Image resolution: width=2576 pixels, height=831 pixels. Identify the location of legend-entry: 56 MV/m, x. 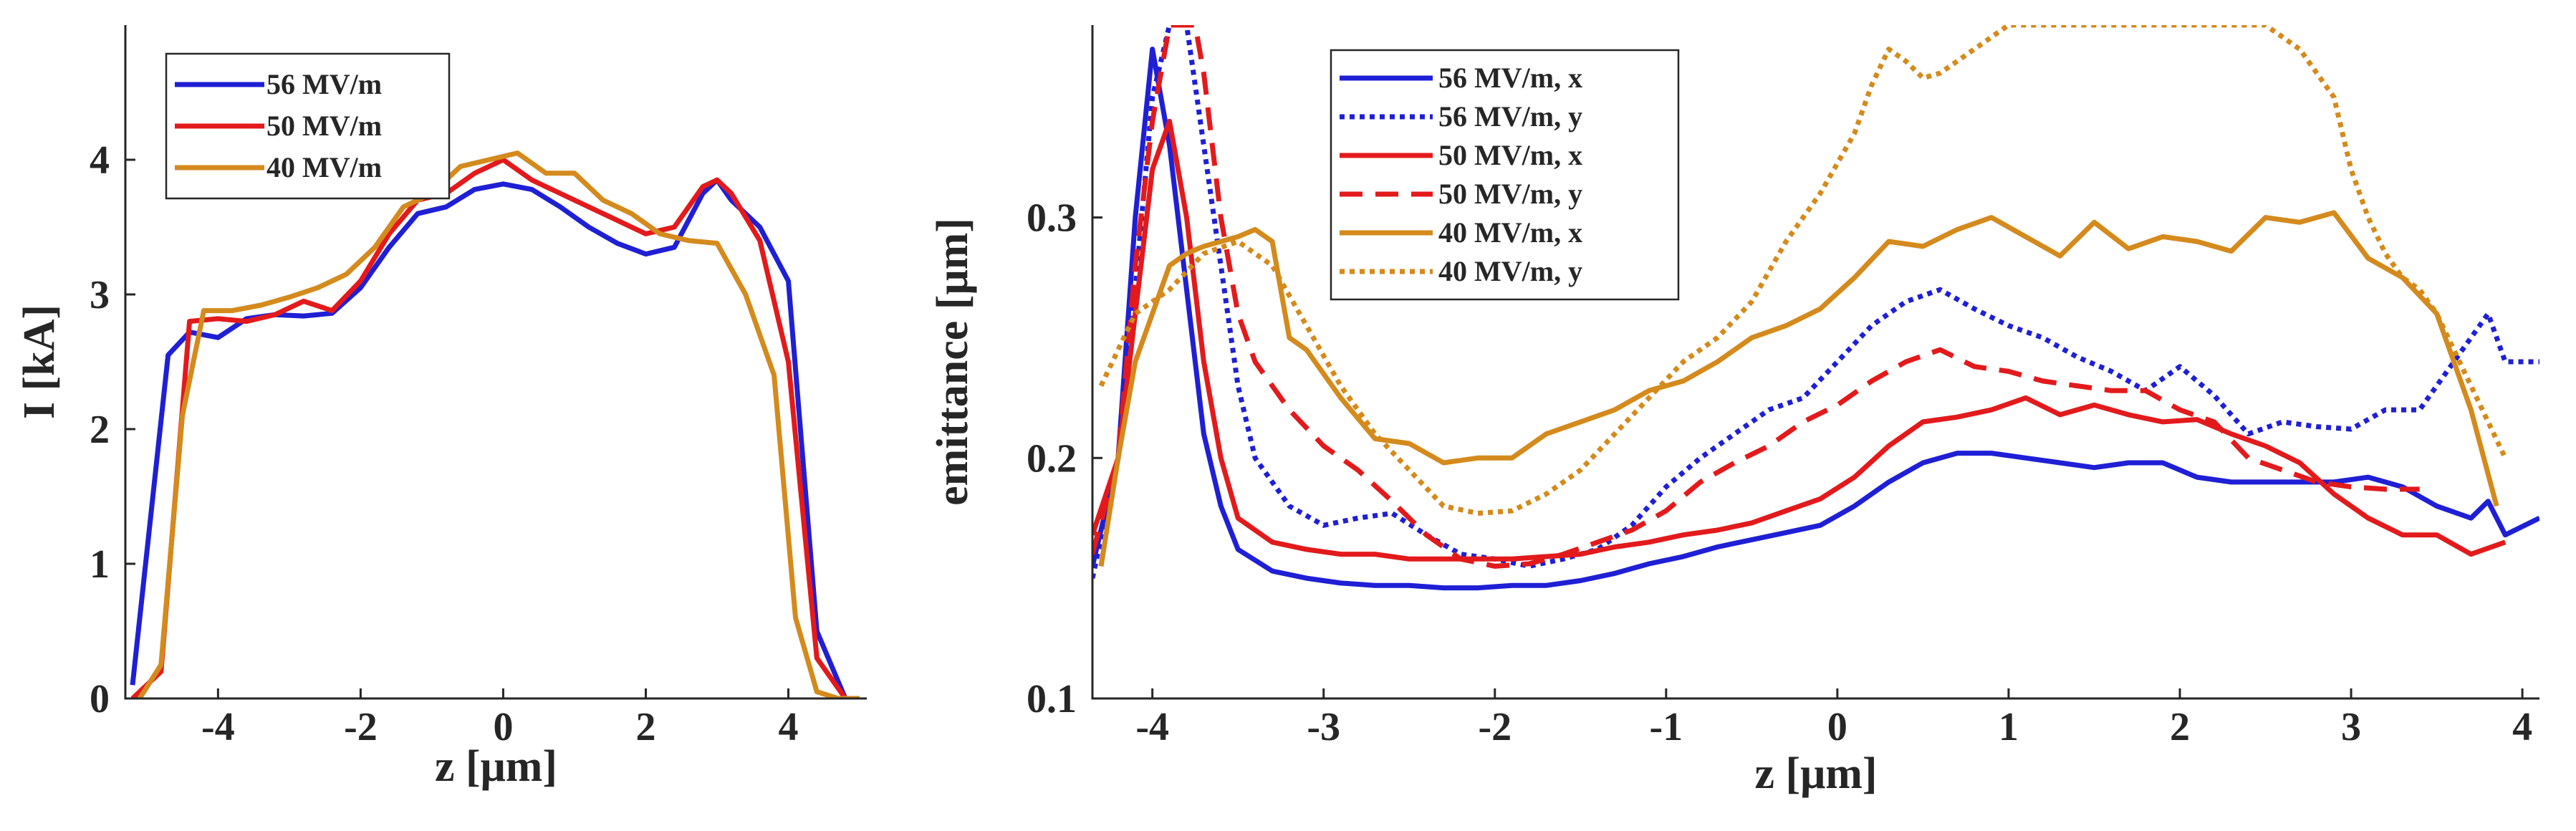
(1510, 78).